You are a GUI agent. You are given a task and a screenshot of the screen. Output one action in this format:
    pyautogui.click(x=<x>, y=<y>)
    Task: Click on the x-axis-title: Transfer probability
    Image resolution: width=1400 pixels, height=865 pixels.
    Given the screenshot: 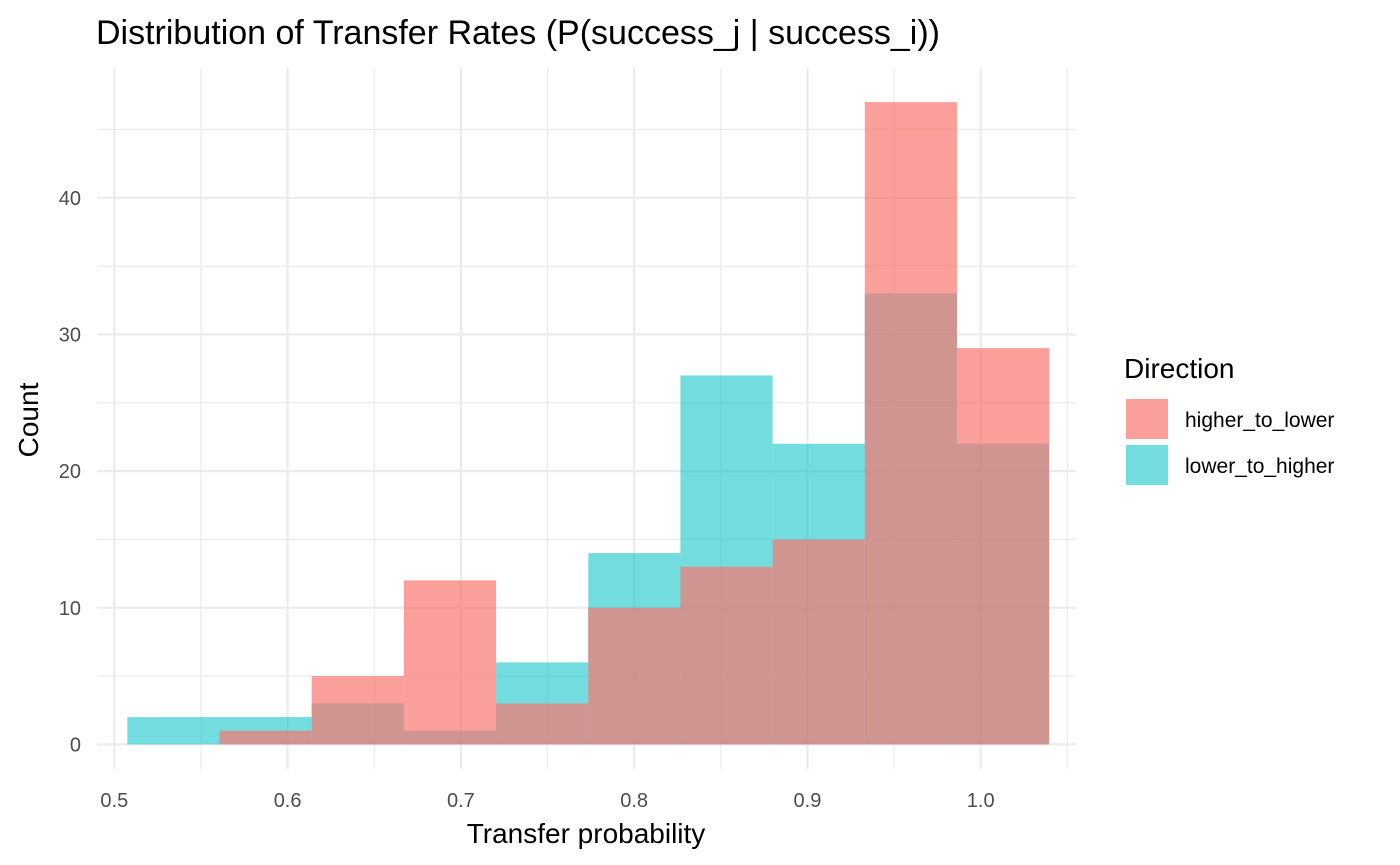 What is the action you would take?
    pyautogui.click(x=586, y=833)
    